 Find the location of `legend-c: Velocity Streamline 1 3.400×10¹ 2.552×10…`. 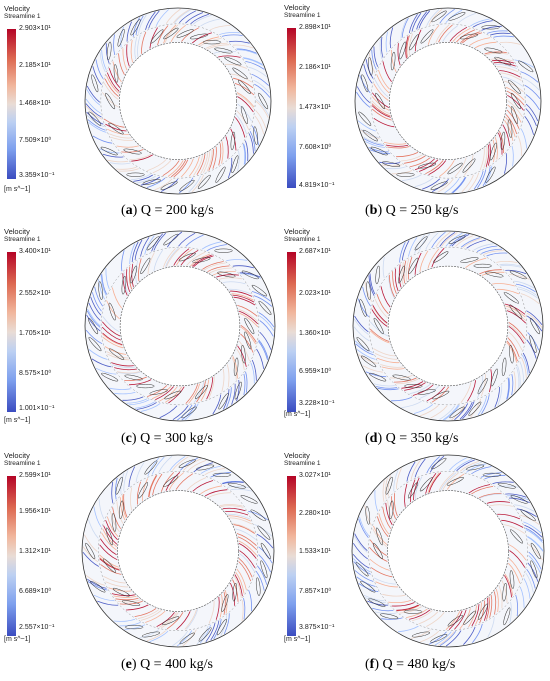

legend-c: Velocity Streamline 1 3.400×10¹ 2.552×10… is located at coordinates (44, 328).